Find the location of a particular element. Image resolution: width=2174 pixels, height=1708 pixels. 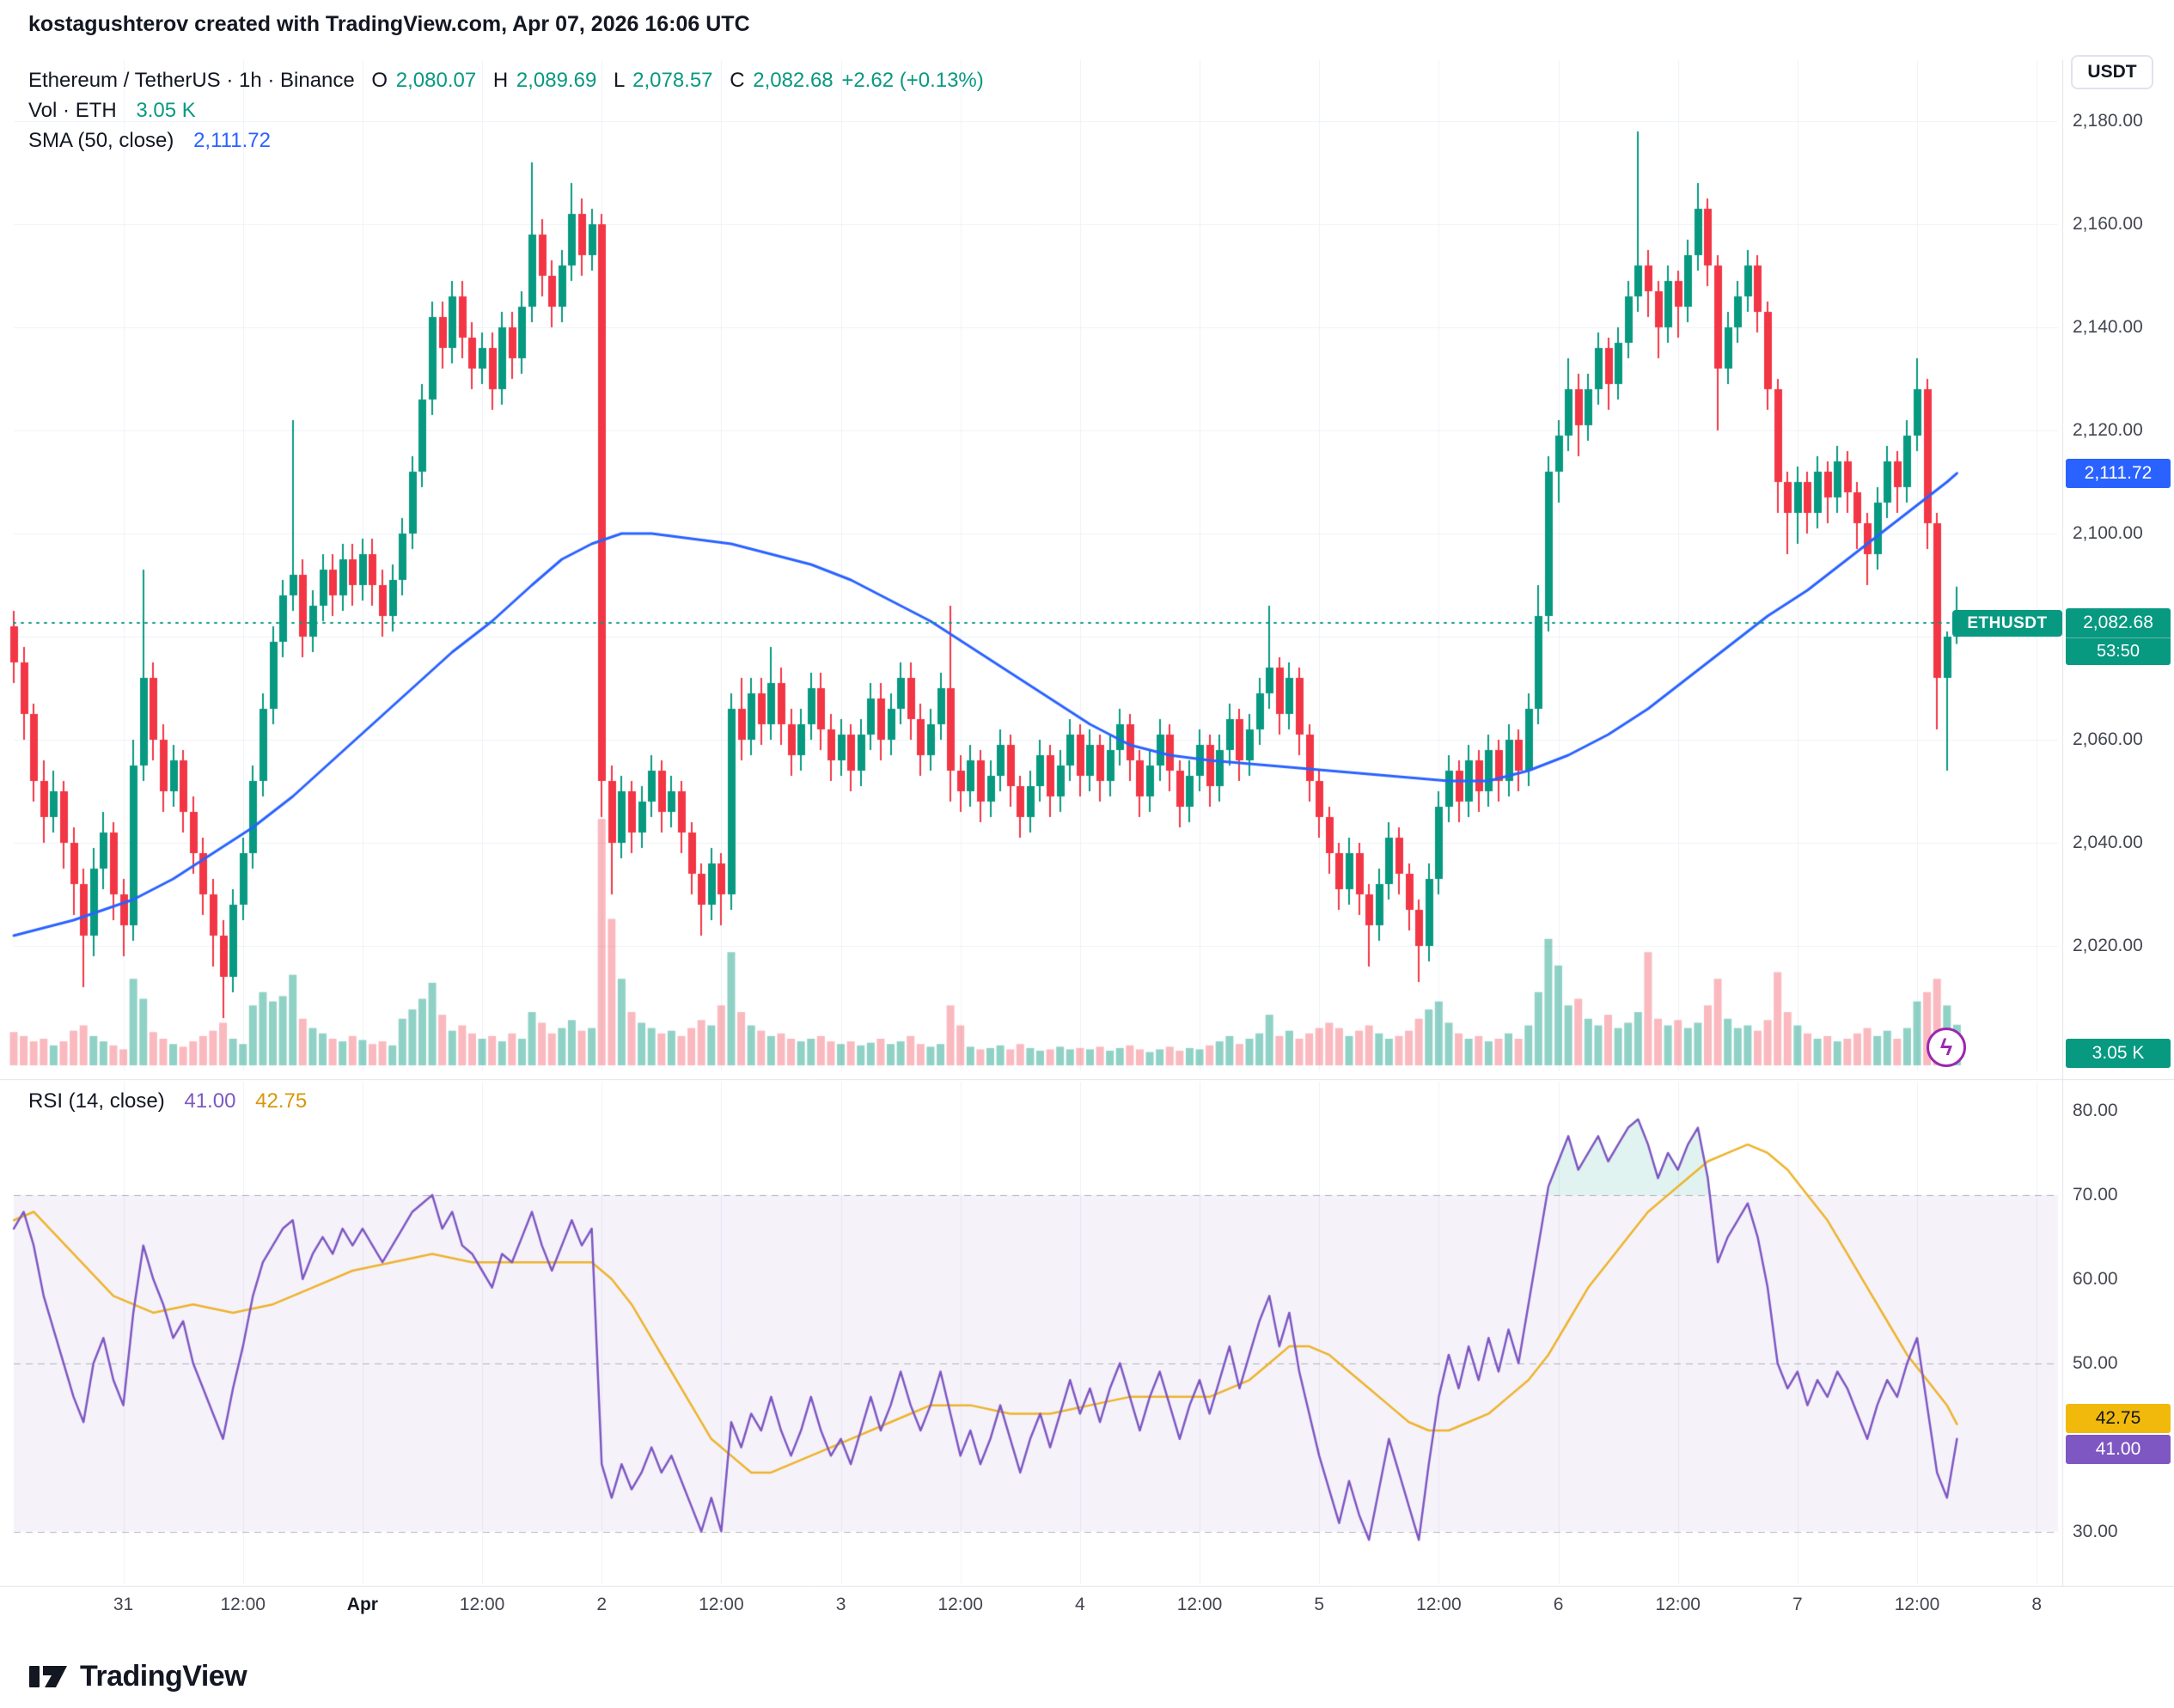

time-axis-label: 3 is located at coordinates (840, 1604).